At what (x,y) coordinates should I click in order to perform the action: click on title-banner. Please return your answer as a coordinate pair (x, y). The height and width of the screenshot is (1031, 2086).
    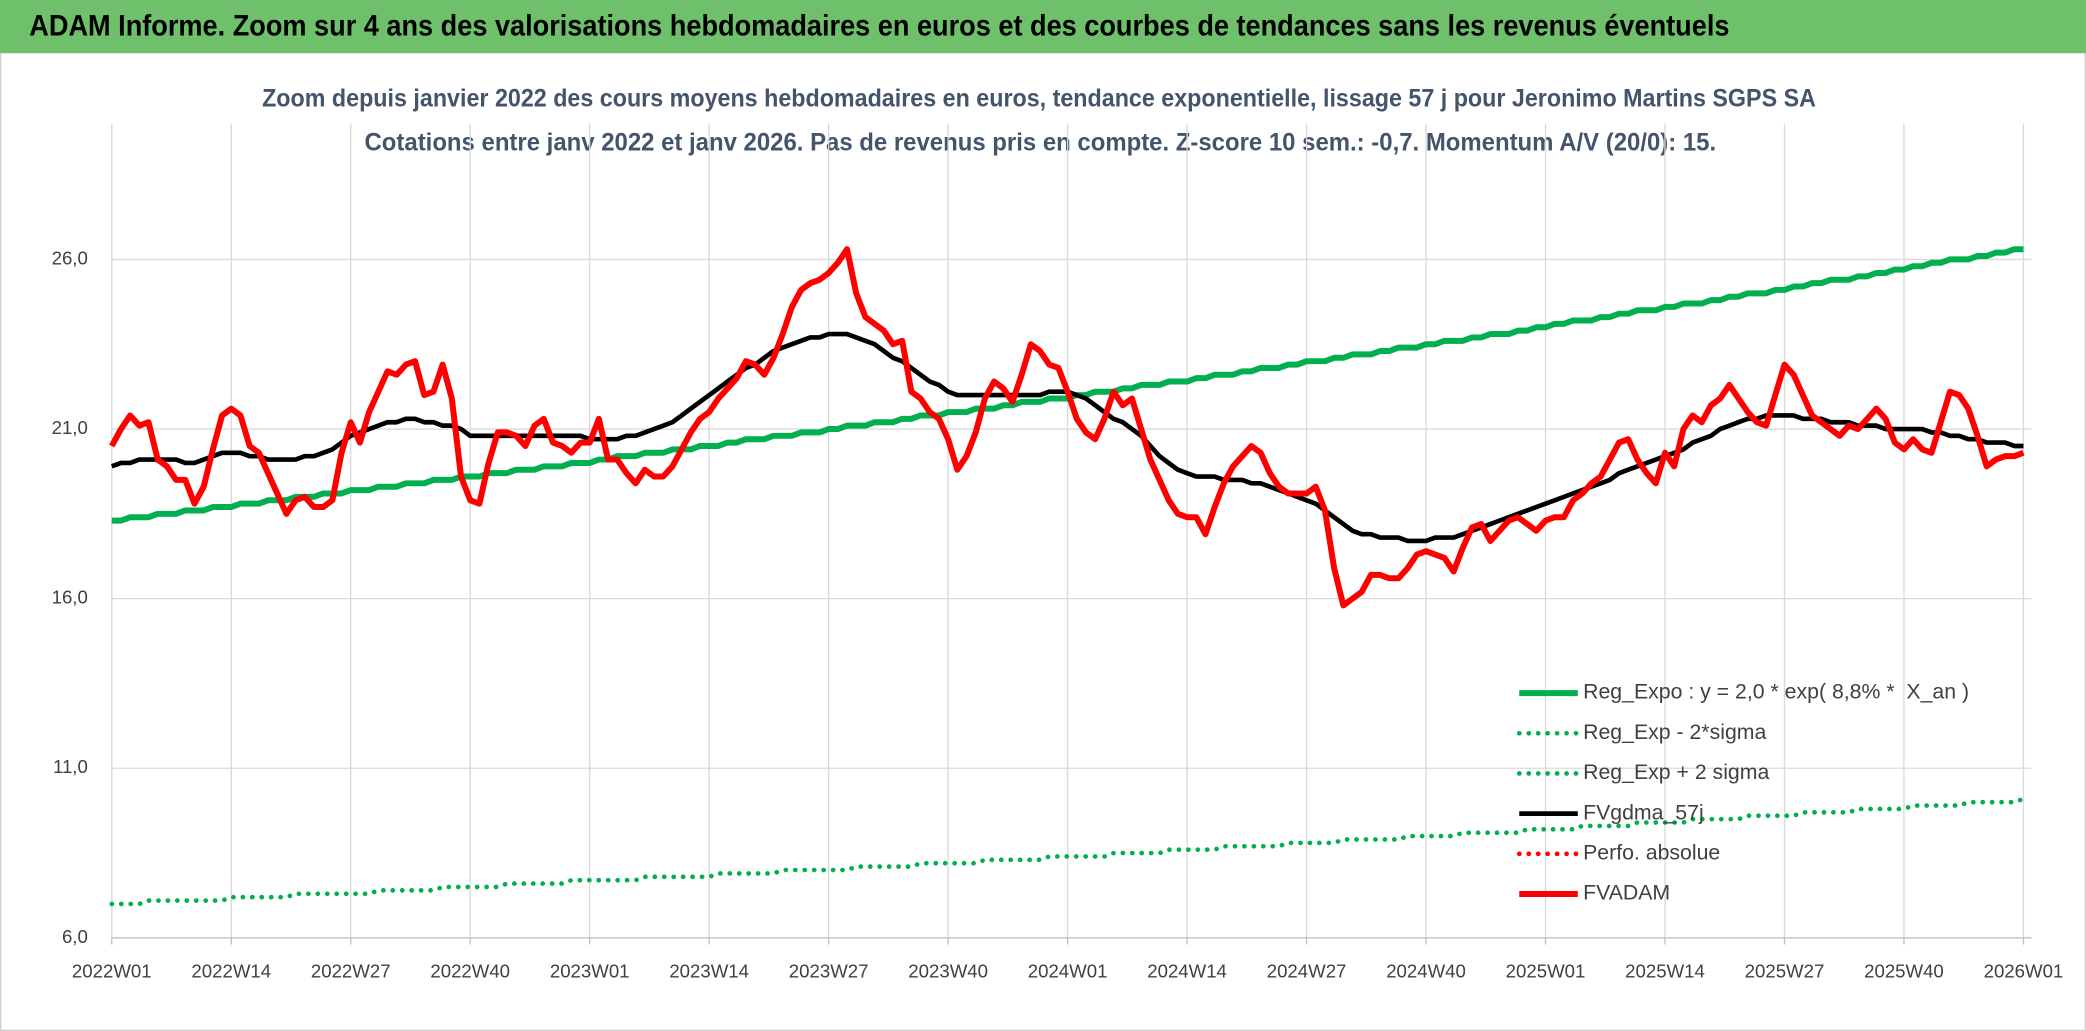
    Looking at the image, I should click on (1043, 27).